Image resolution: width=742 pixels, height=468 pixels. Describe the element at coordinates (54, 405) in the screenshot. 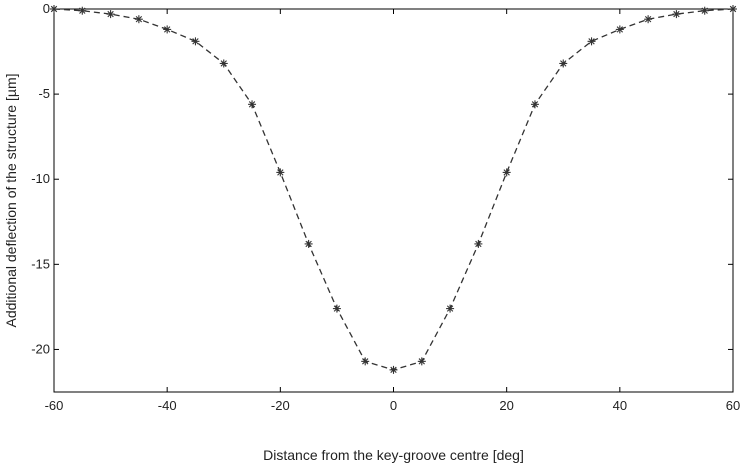

I see `x-tick-label: -60` at that location.